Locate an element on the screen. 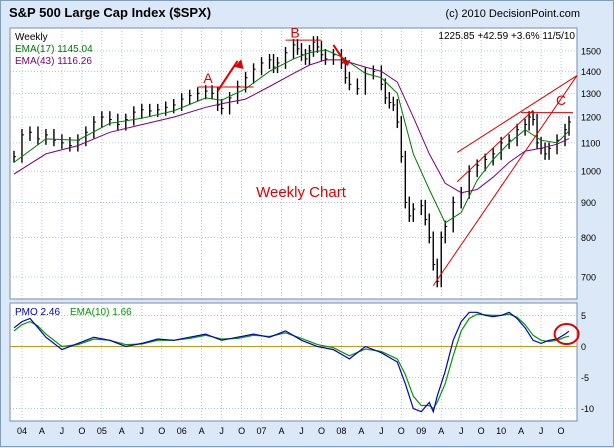 The height and width of the screenshot is (448, 614). pmo-legend-1: EMA(10) 1.66 is located at coordinates (101, 312).